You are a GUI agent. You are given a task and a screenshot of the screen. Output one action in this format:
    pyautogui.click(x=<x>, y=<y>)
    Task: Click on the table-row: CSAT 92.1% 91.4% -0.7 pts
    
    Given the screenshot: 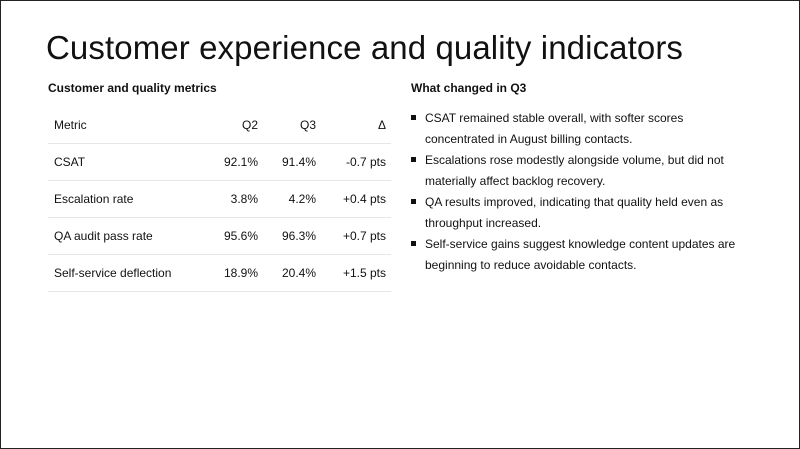 What is the action you would take?
    pyautogui.click(x=219, y=162)
    